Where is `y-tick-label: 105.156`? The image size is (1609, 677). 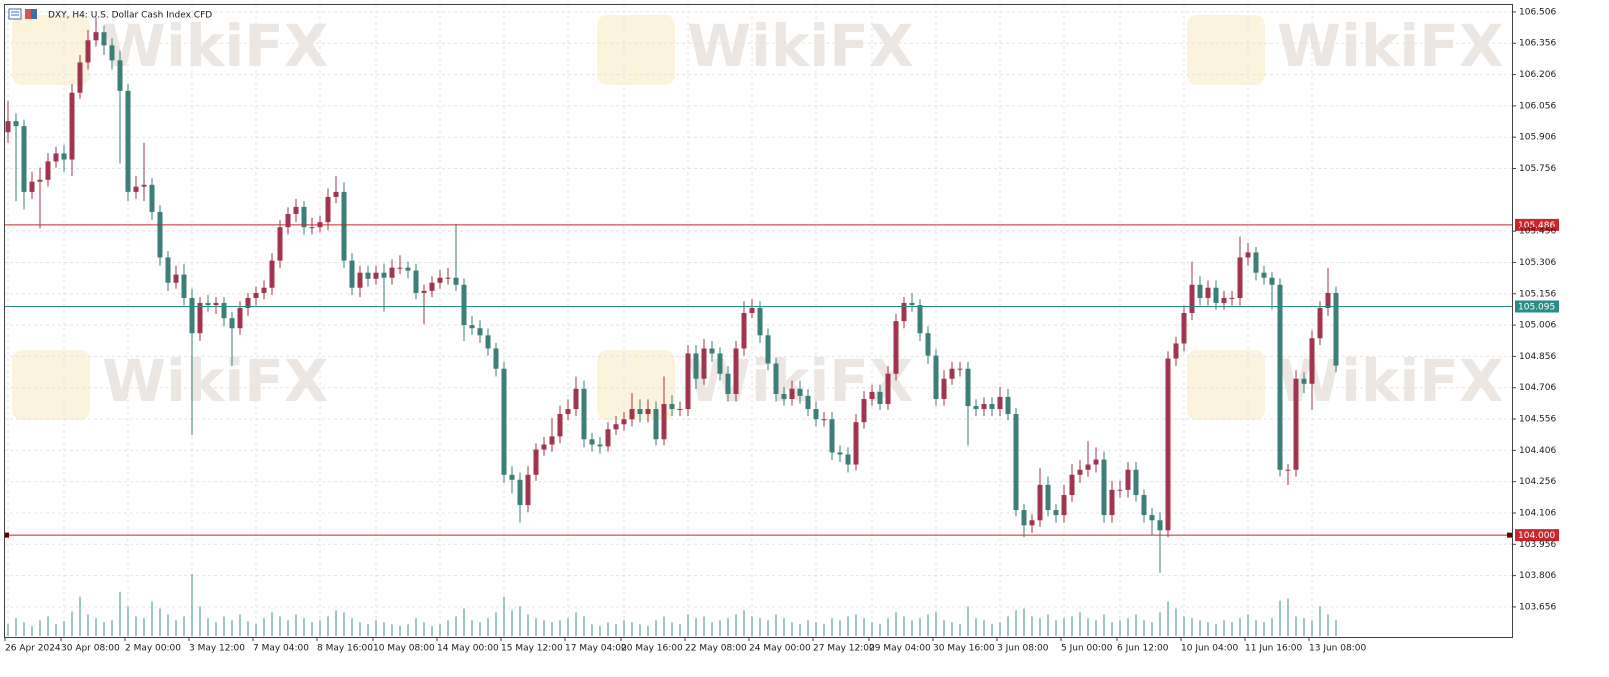
y-tick-label: 105.156 is located at coordinates (1537, 294).